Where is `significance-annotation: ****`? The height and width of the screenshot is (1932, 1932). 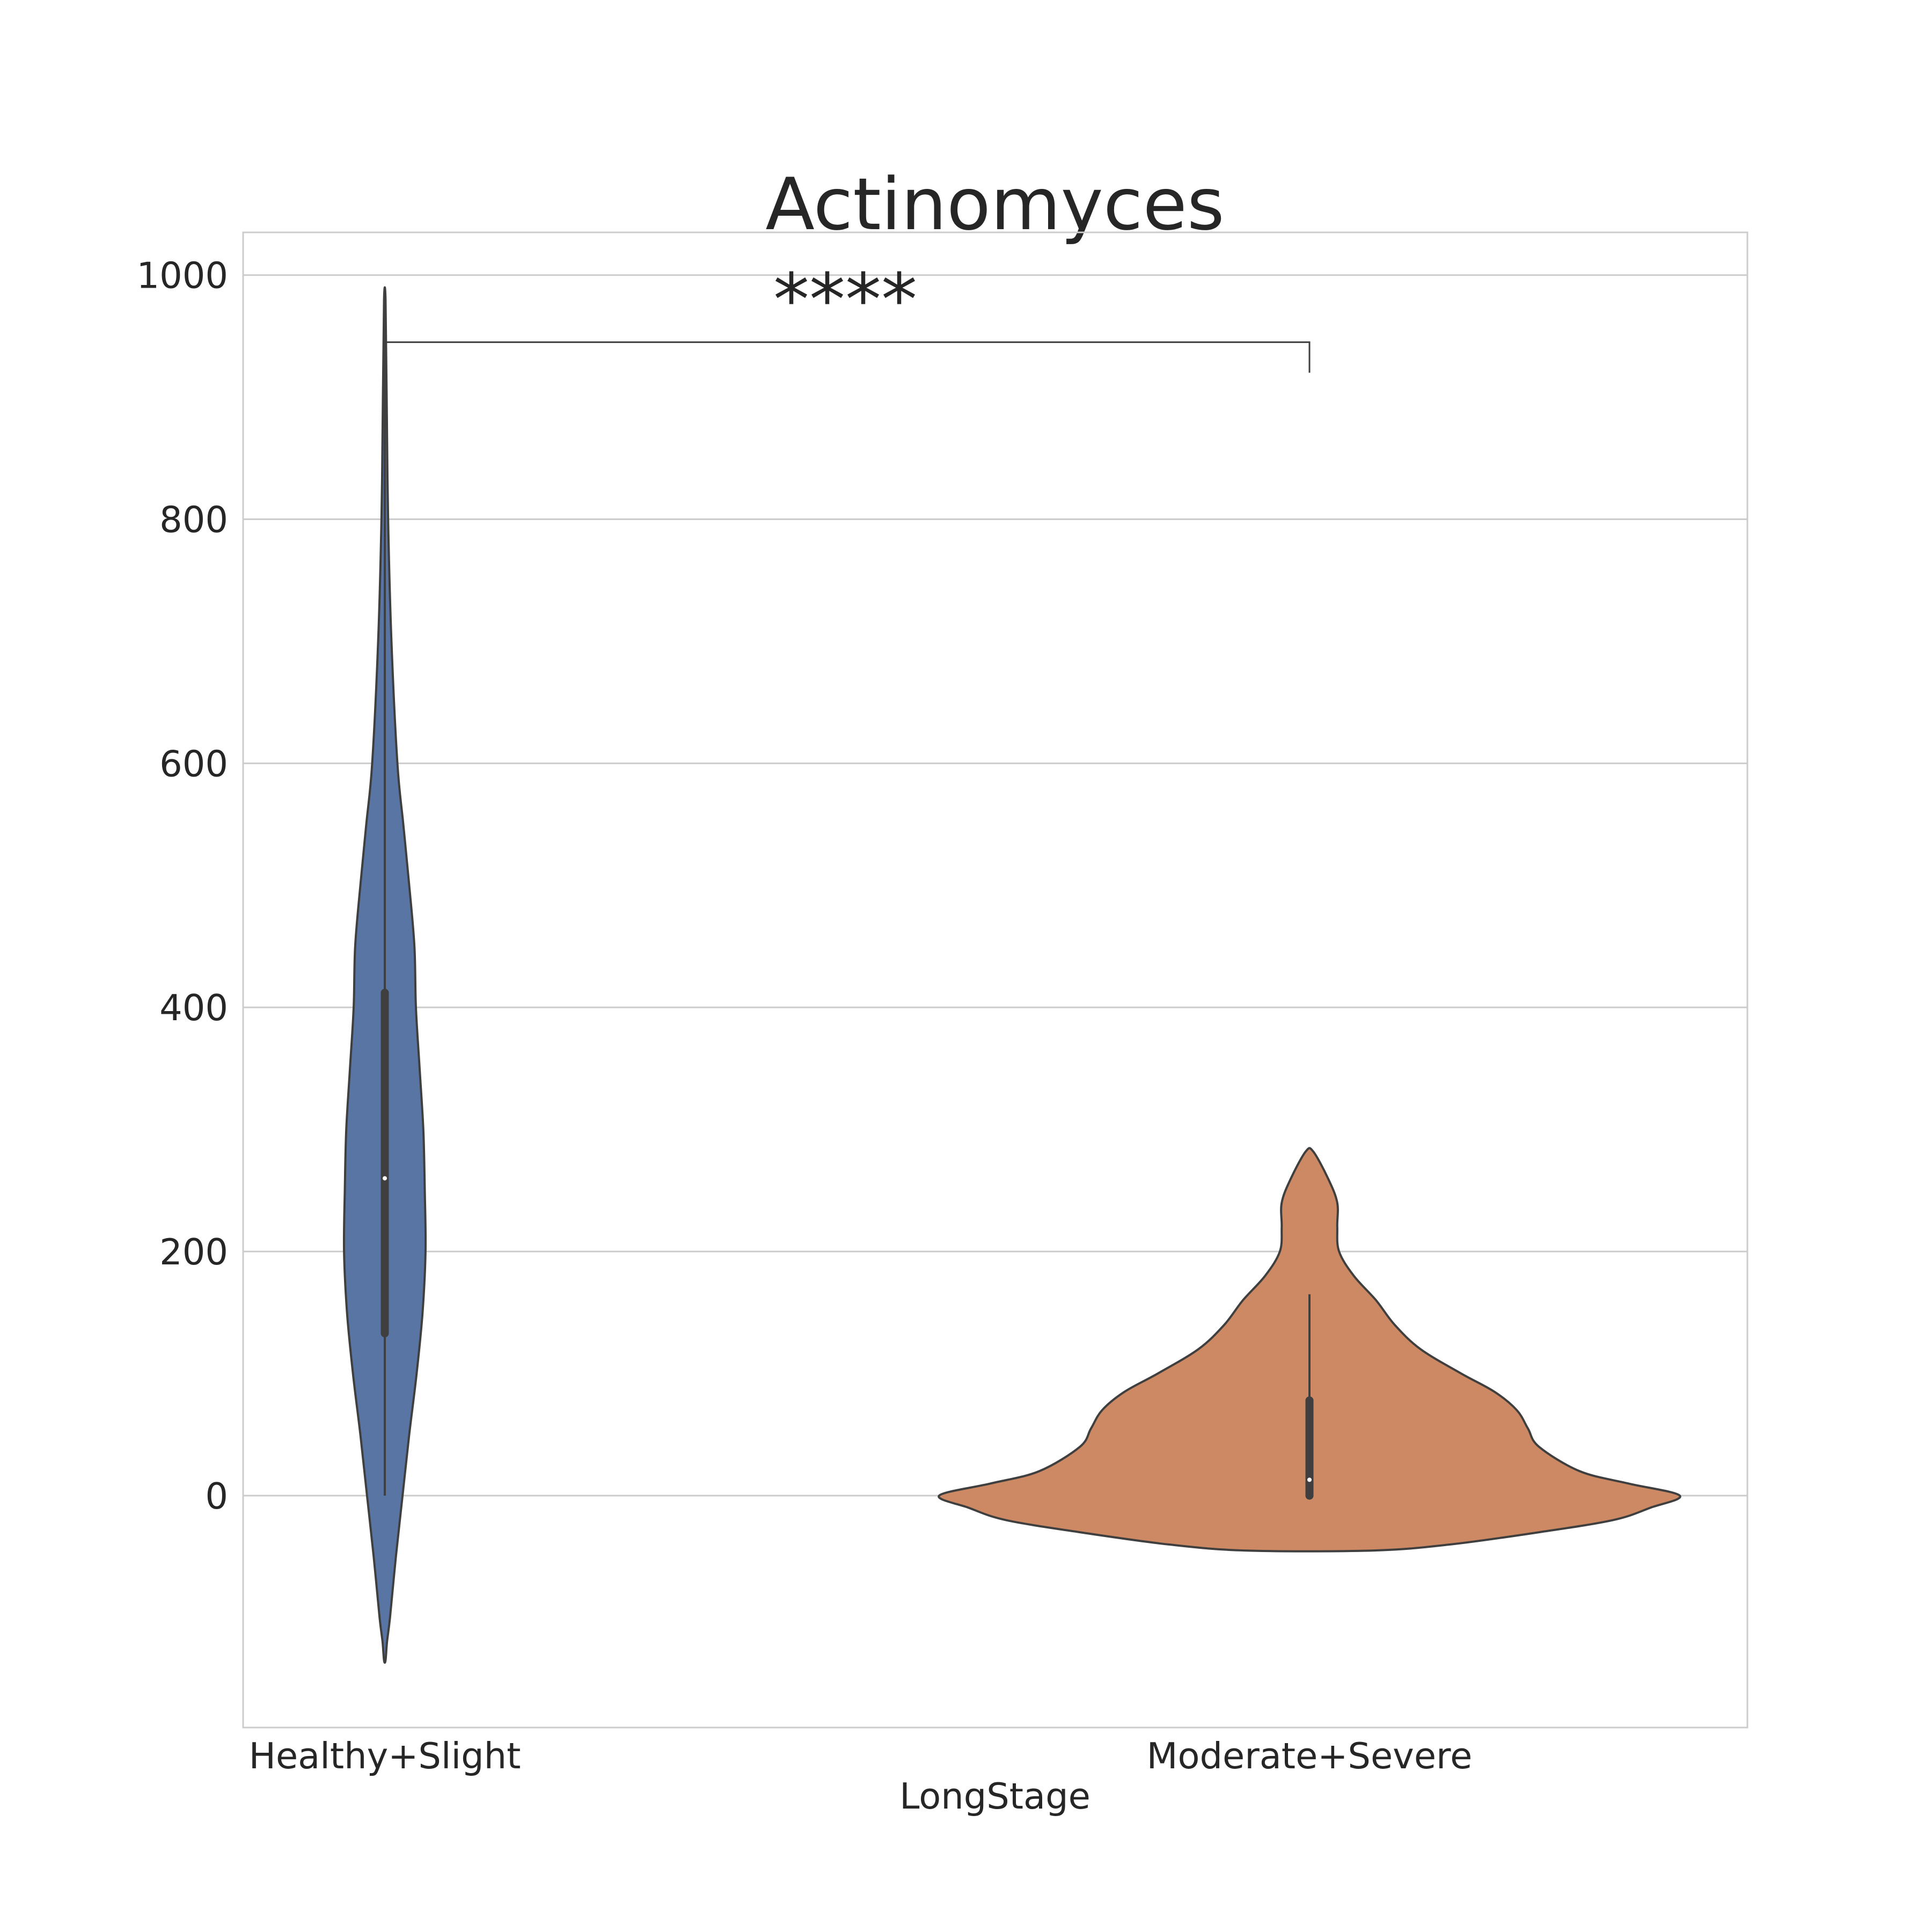
significance-annotation: **** is located at coordinates (848, 315).